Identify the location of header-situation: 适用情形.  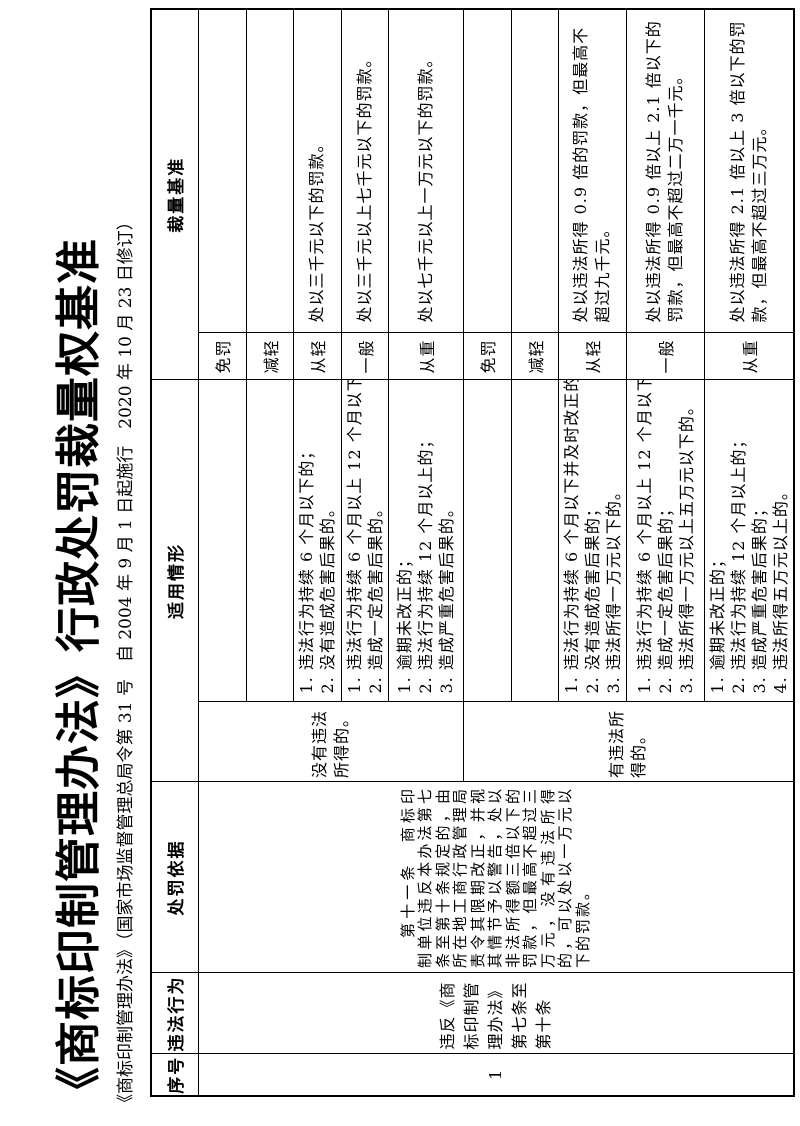
(174, 581).